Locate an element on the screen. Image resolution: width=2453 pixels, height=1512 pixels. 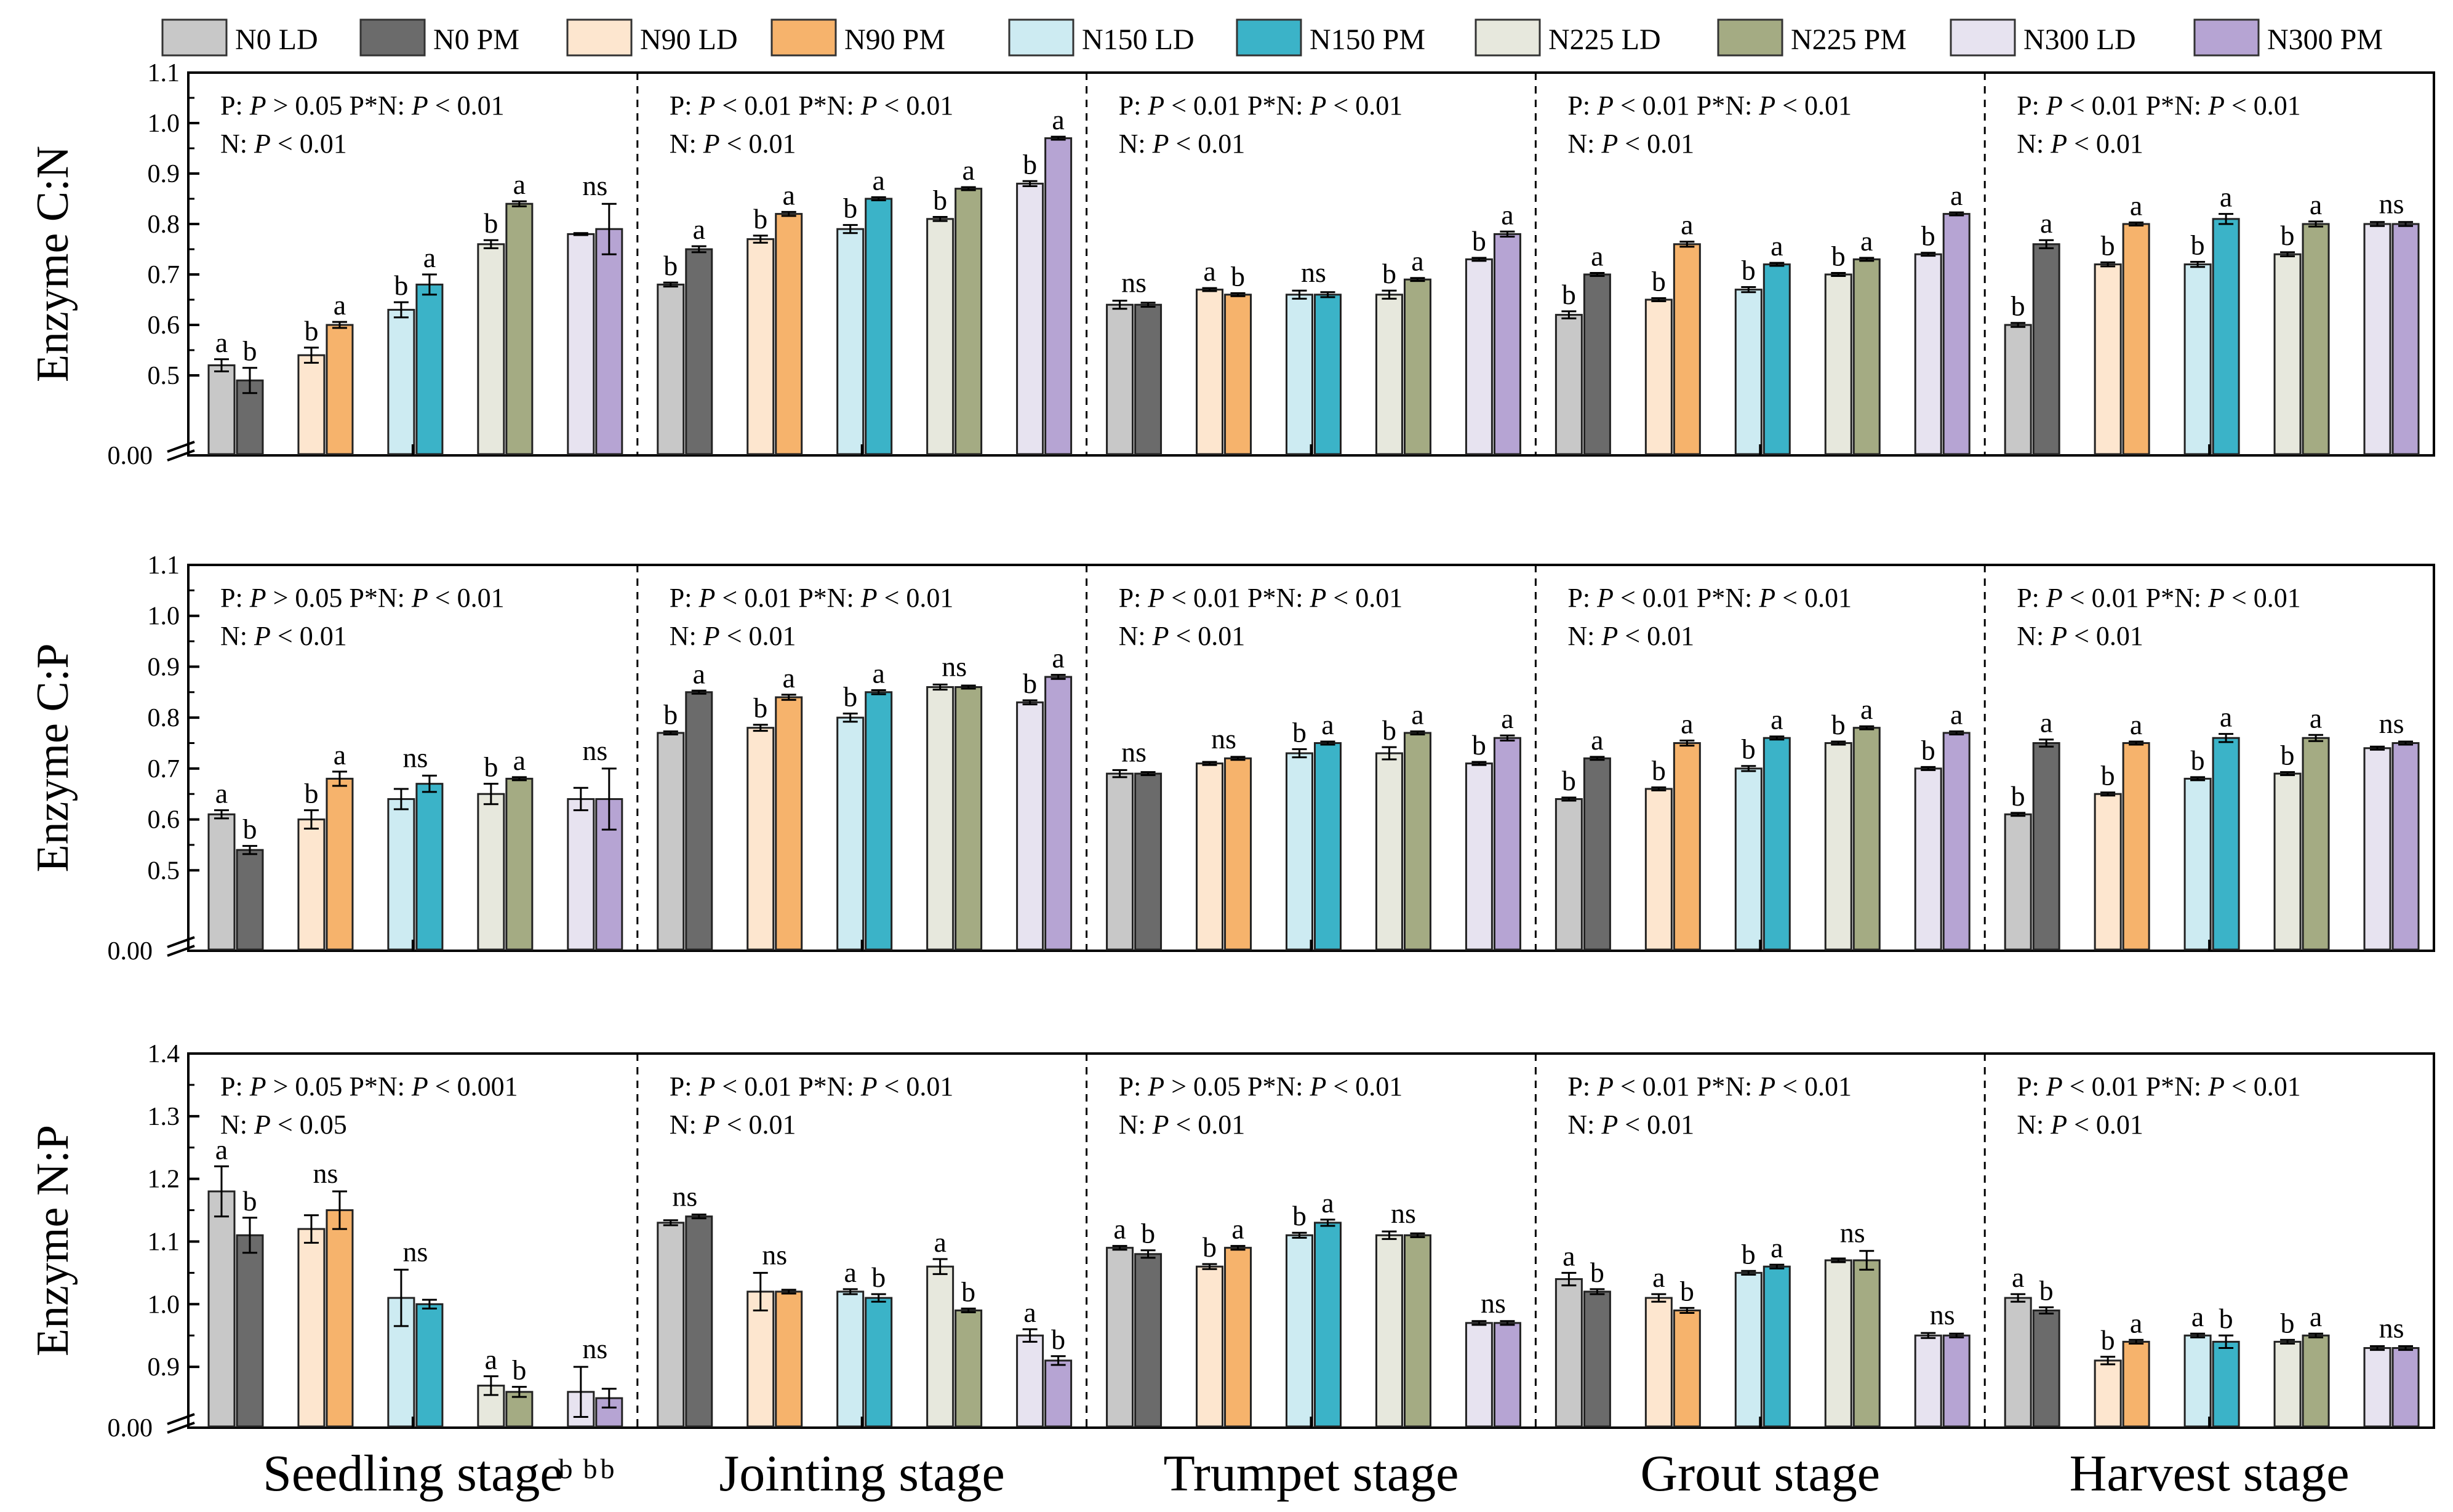
y-tick-label: 0.6 is located at coordinates (164, 325).